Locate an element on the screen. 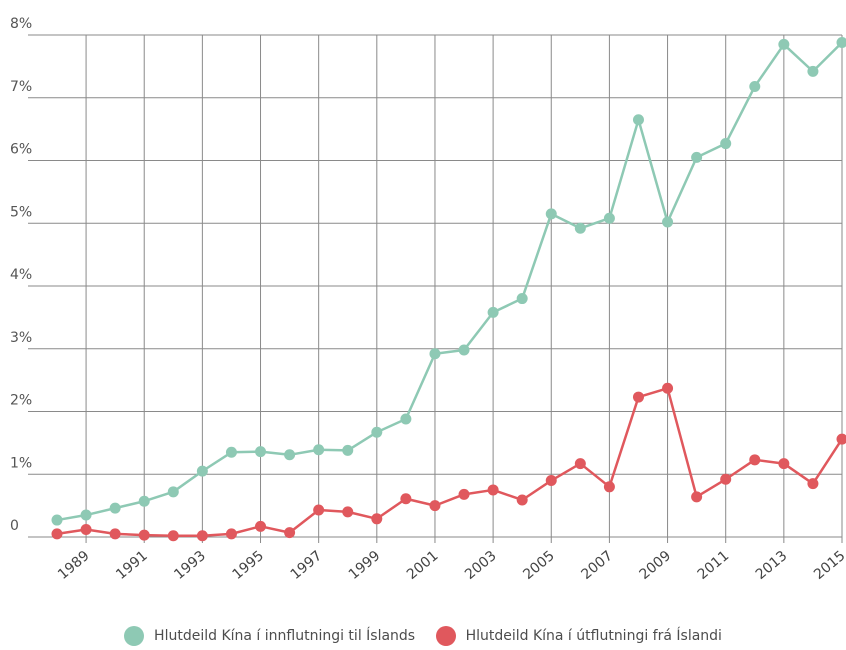 This screenshot has width=846, height=650. x-tick-label: 2015 is located at coordinates (828, 565).